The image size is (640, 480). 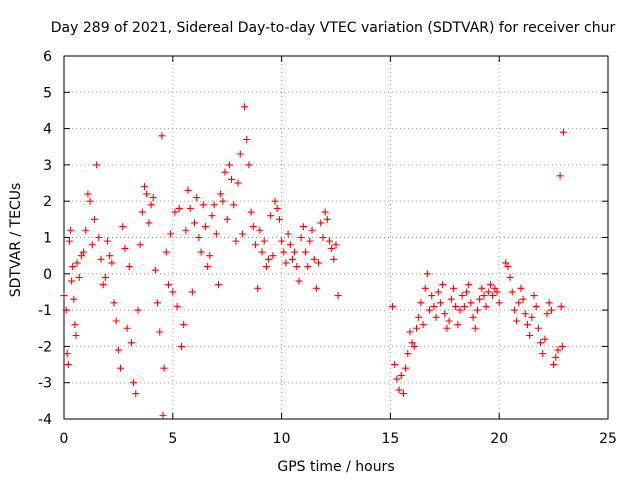 I want to click on y-axis-tick-labels: -4 -3 -2 -1 0 1 2 3 4 5 6, so click(x=45, y=238).